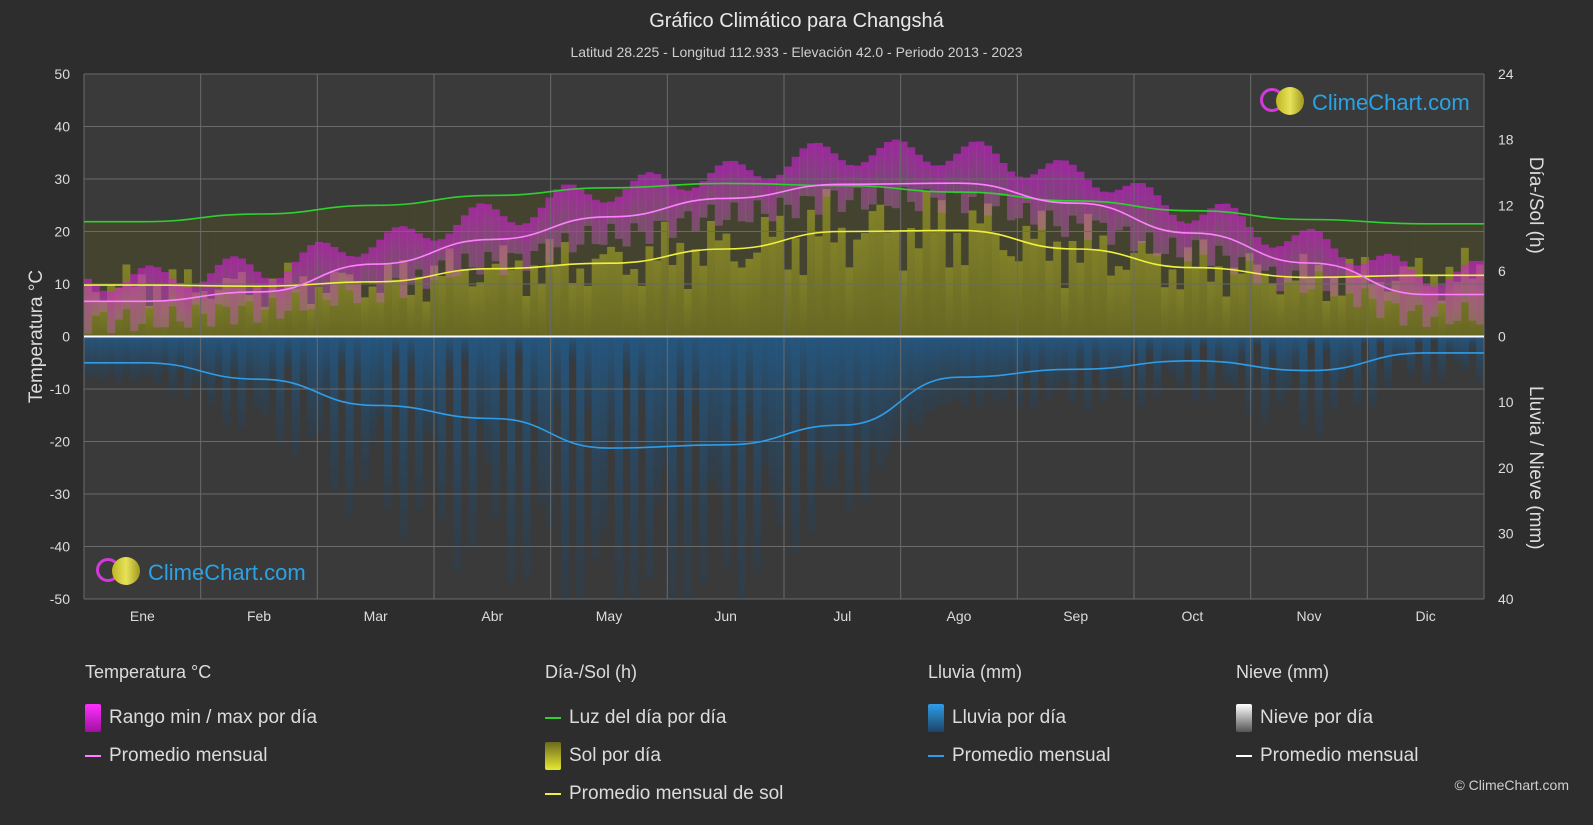  Describe the element at coordinates (201, 756) in the screenshot. I see `legend-temp-avg: Promedio mensual` at that location.